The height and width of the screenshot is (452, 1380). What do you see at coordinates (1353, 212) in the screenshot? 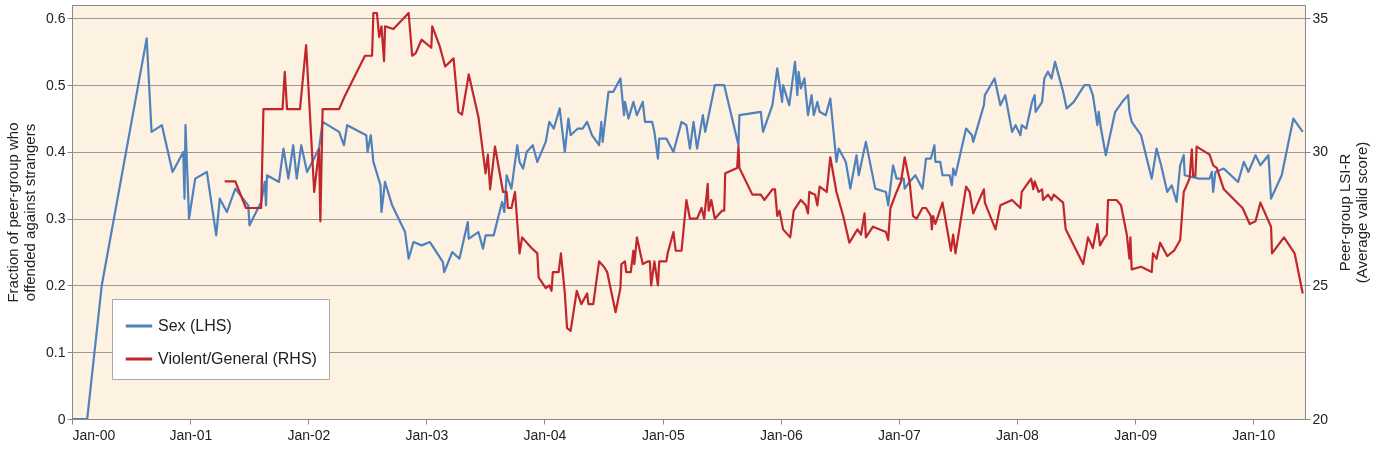
I see `y2-axis-title: Peer-group LSI-R (Average valid score)` at bounding box center [1353, 212].